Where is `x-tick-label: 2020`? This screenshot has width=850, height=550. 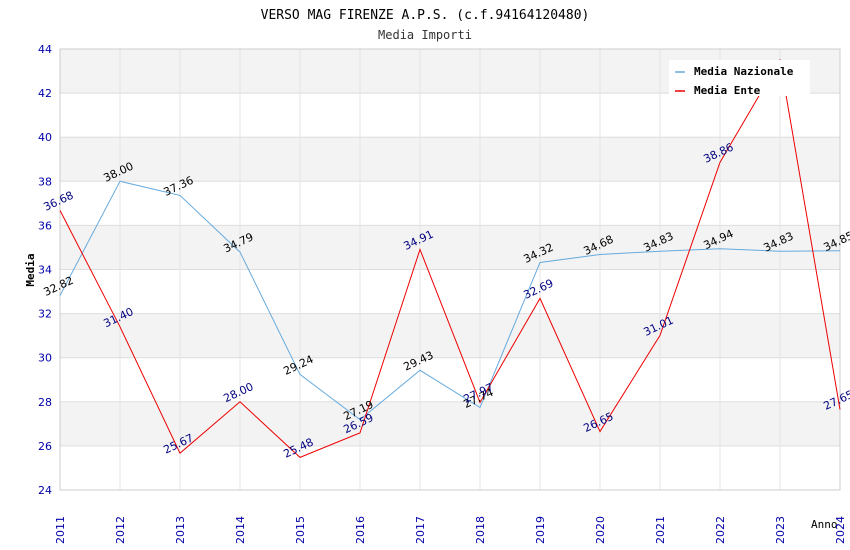 x-tick-label: 2020 is located at coordinates (600, 530).